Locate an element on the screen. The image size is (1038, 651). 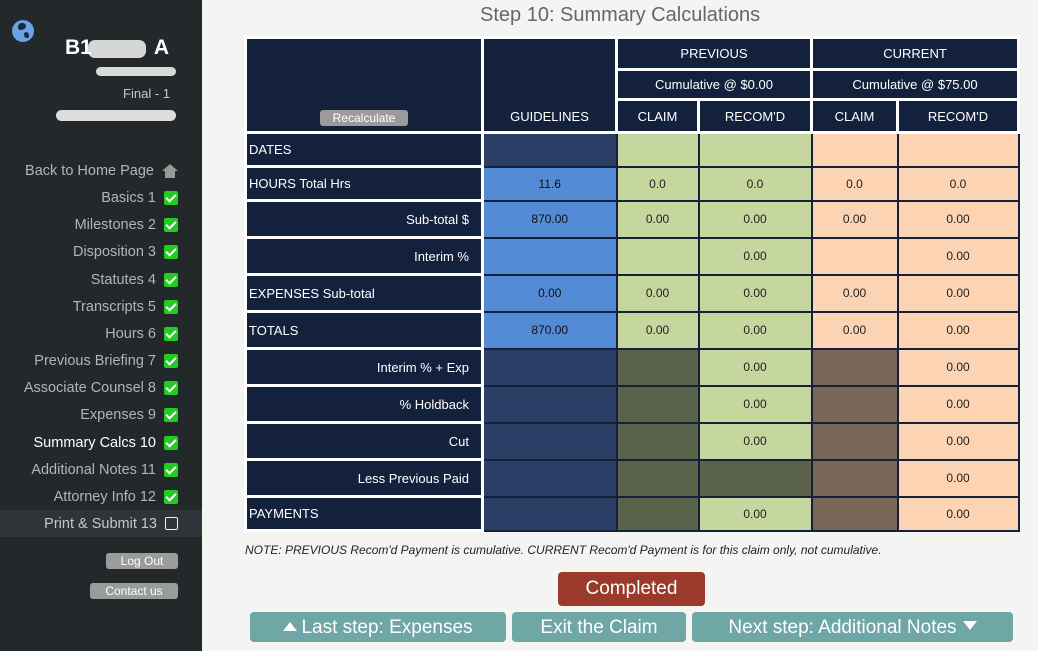
completed-button: Completed is located at coordinates (631, 589).